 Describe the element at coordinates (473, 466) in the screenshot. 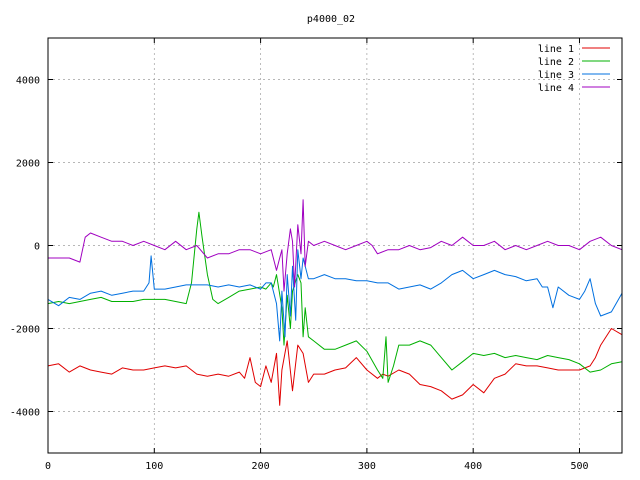

I see `x-tick-label: 400` at that location.